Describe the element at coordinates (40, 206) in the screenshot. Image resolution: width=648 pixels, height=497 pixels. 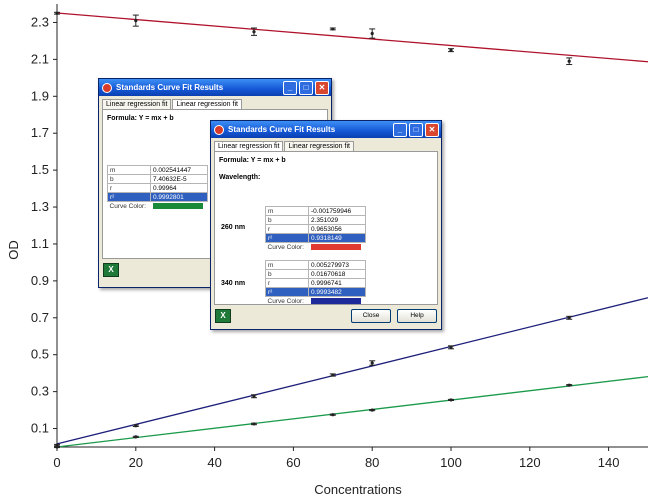
I see `y-tick-label: 1.3` at that location.